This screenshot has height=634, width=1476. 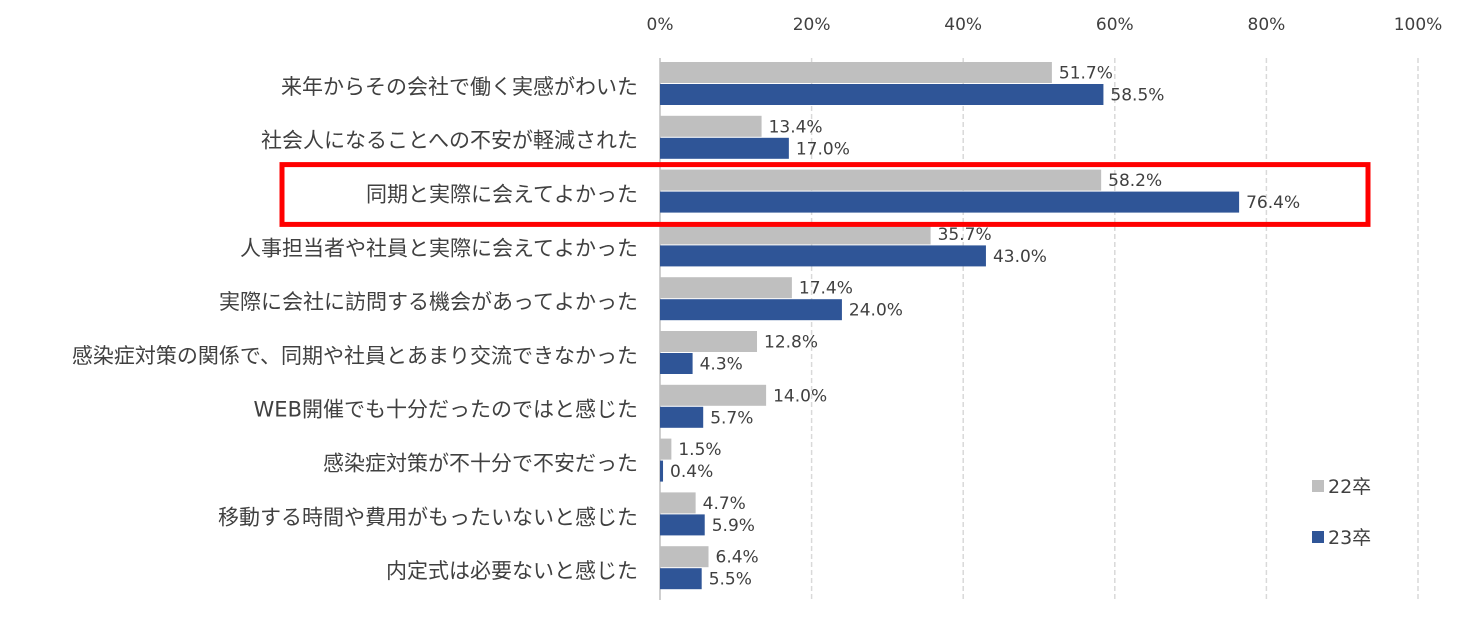 What do you see at coordinates (1418, 25) in the screenshot?
I see `x-tick-label: 100%` at bounding box center [1418, 25].